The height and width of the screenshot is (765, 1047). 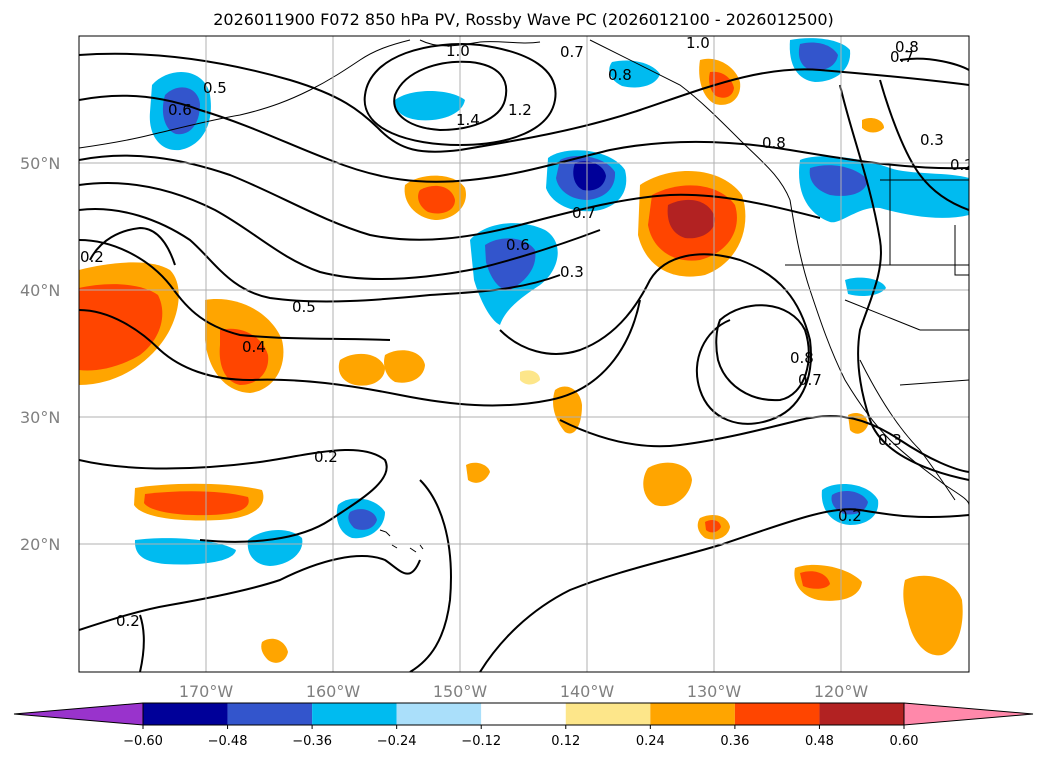 What do you see at coordinates (481, 741) in the screenshot?
I see `colorbar-tick-label: −0.12` at bounding box center [481, 741].